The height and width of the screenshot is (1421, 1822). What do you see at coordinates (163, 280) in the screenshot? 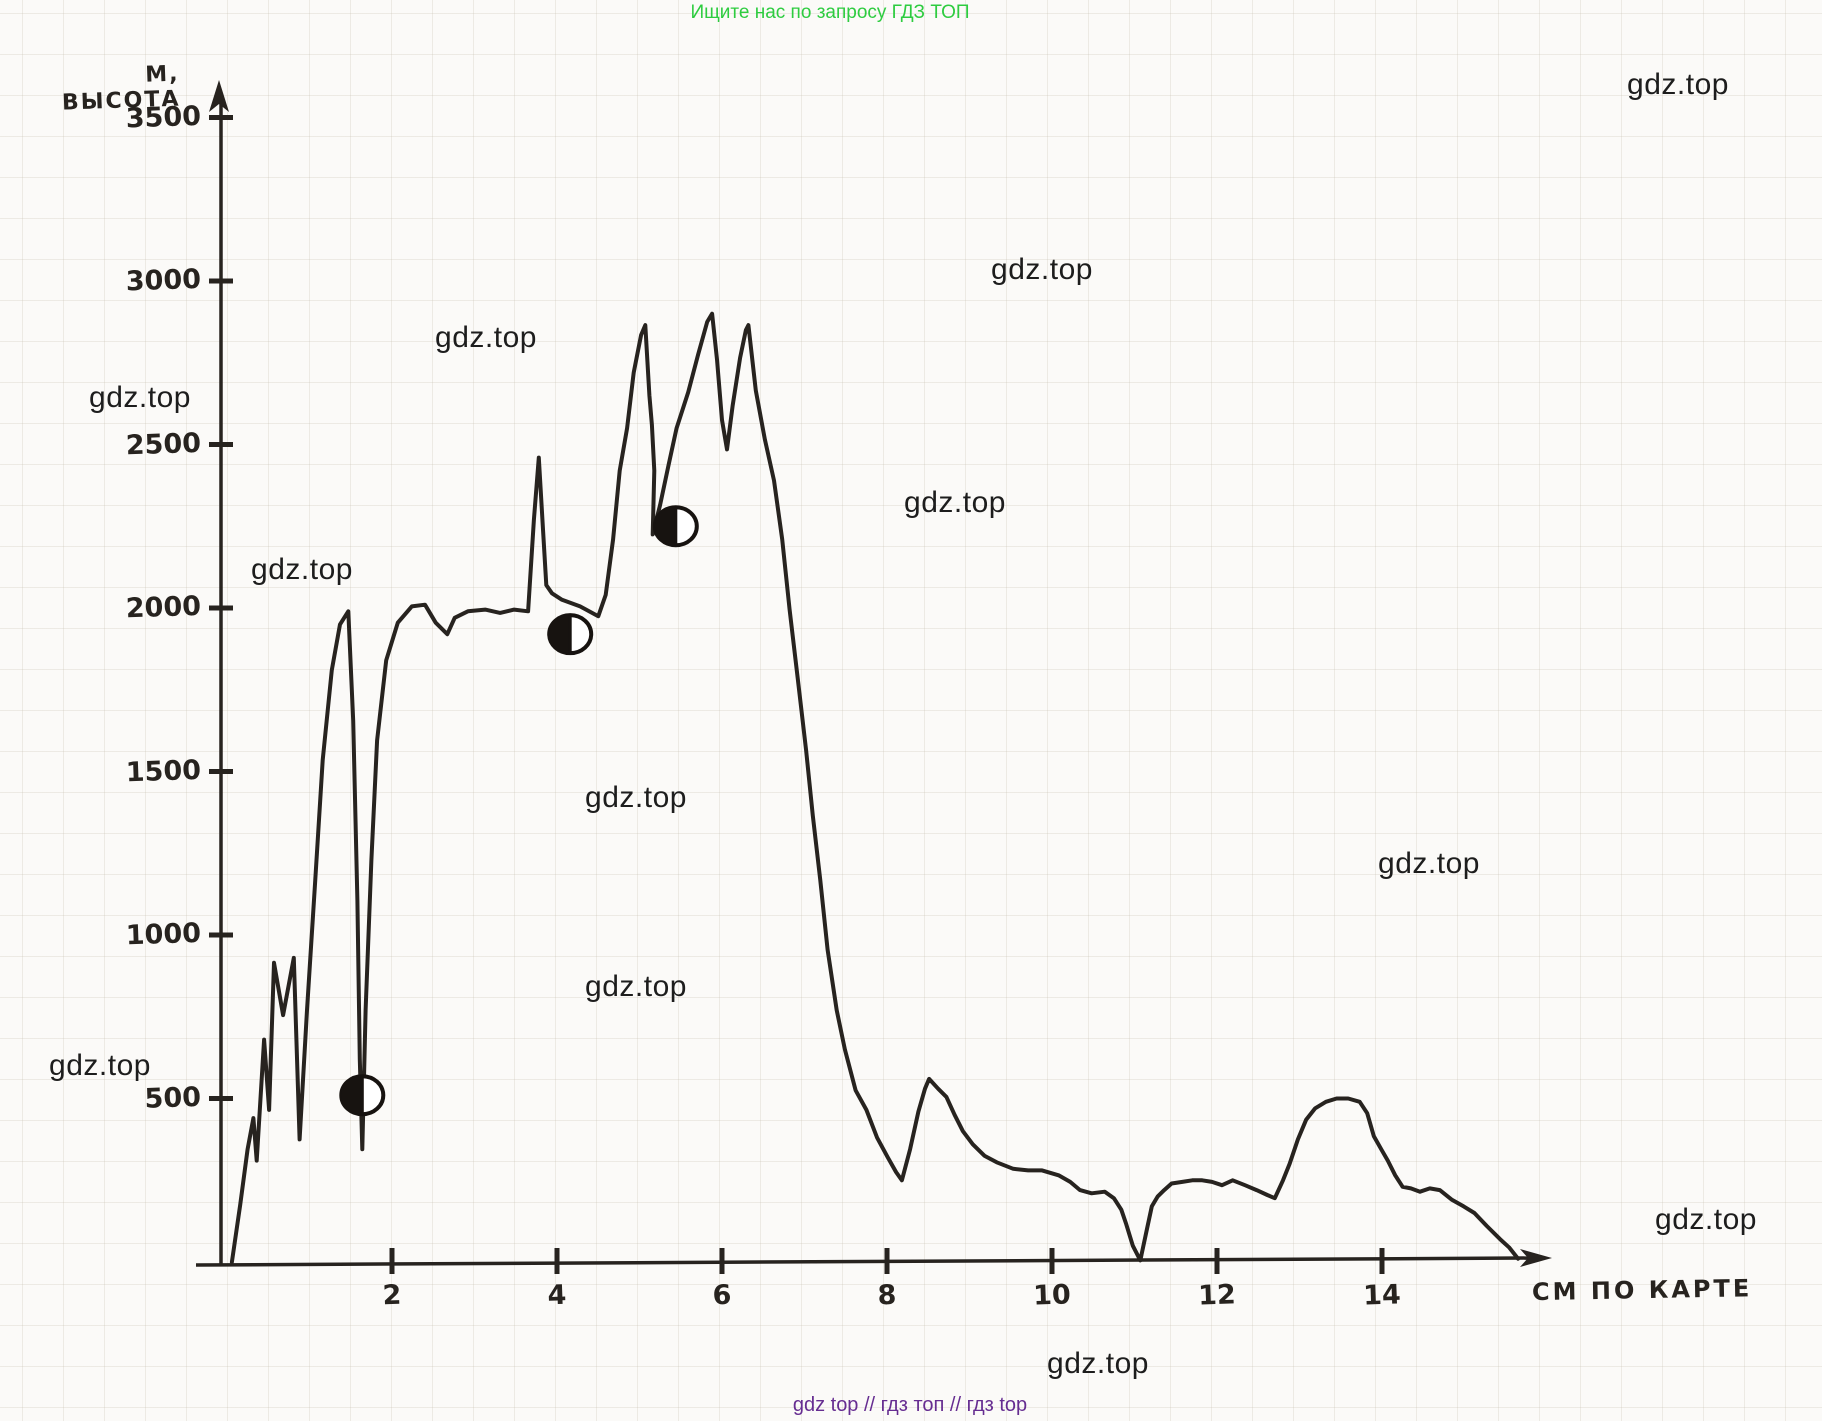
I see `y-tick-label: 3000` at bounding box center [163, 280].